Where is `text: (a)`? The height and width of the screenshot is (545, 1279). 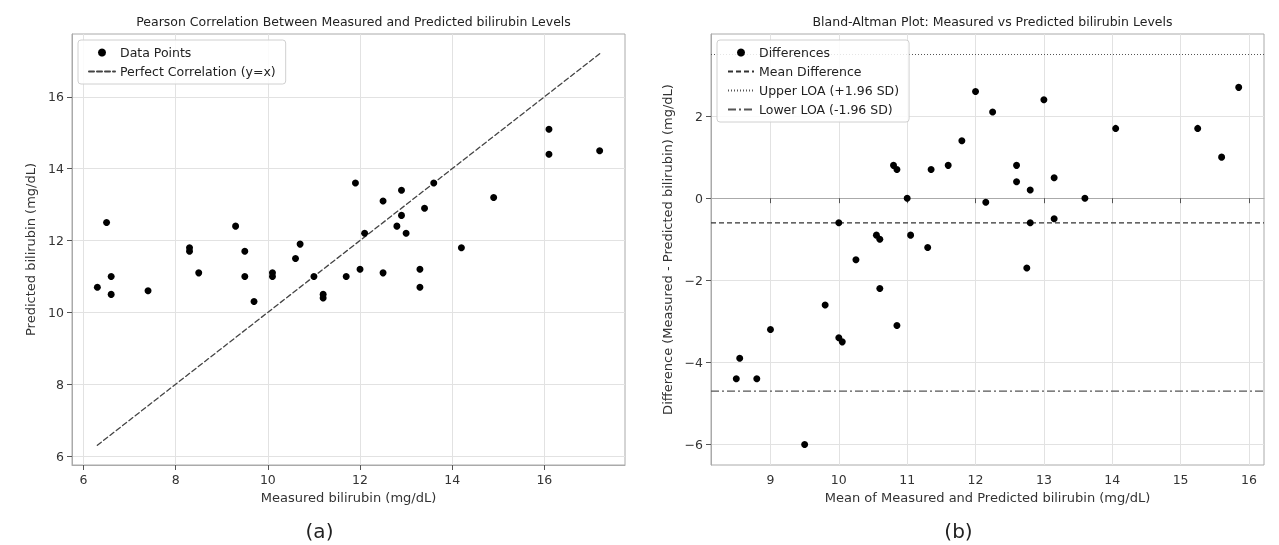 text: (a) is located at coordinates (319, 531).